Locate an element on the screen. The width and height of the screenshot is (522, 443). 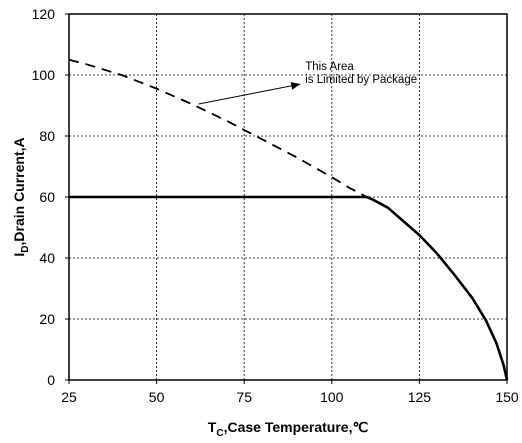
y-axis-title-subscript: D is located at coordinates (25, 249).